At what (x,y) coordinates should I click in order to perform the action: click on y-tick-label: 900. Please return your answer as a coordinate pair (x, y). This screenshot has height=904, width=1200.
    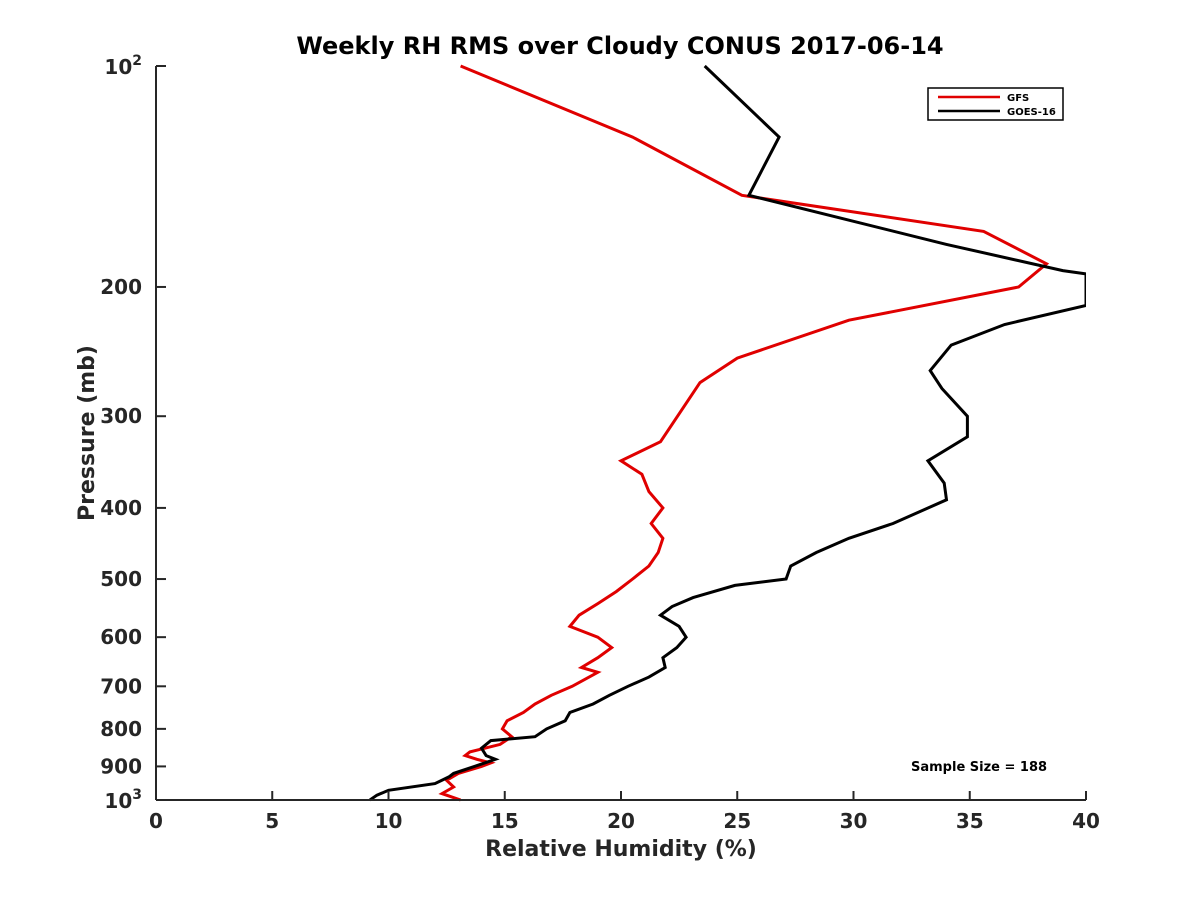
    Looking at the image, I should click on (121, 766).